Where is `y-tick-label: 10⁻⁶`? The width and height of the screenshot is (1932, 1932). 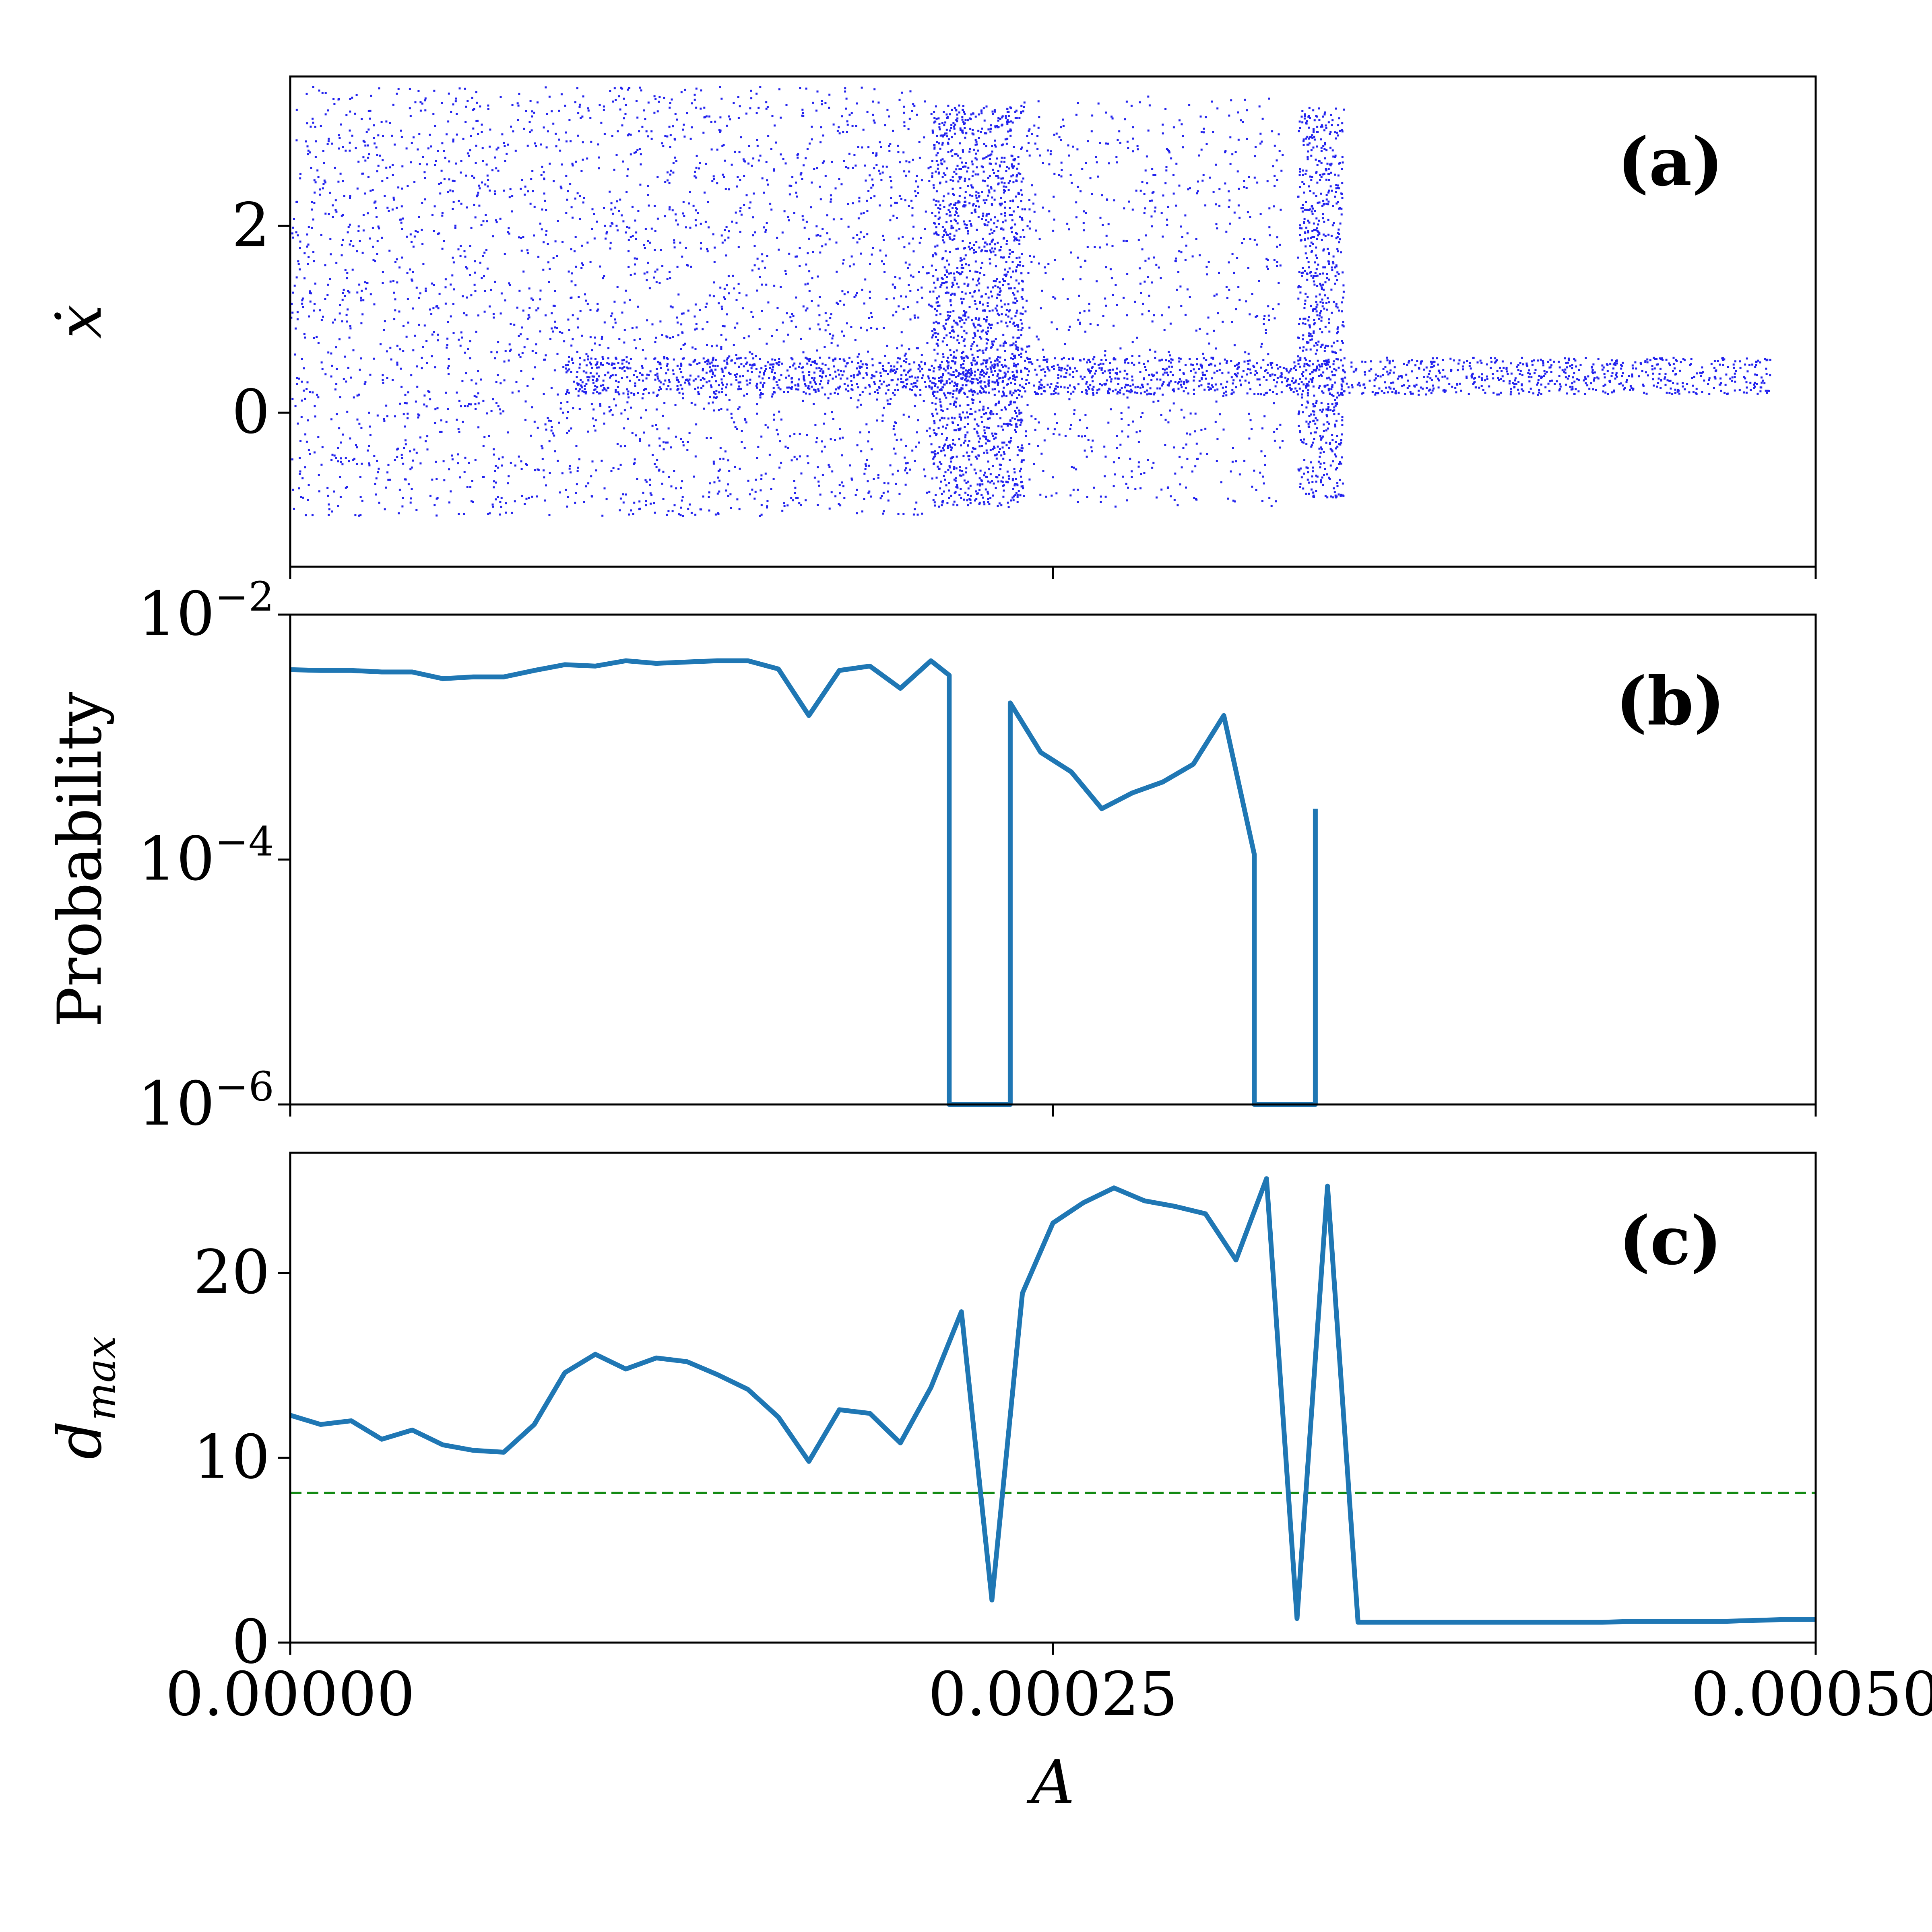 y-tick-label: 10⁻⁶ is located at coordinates (206, 1101).